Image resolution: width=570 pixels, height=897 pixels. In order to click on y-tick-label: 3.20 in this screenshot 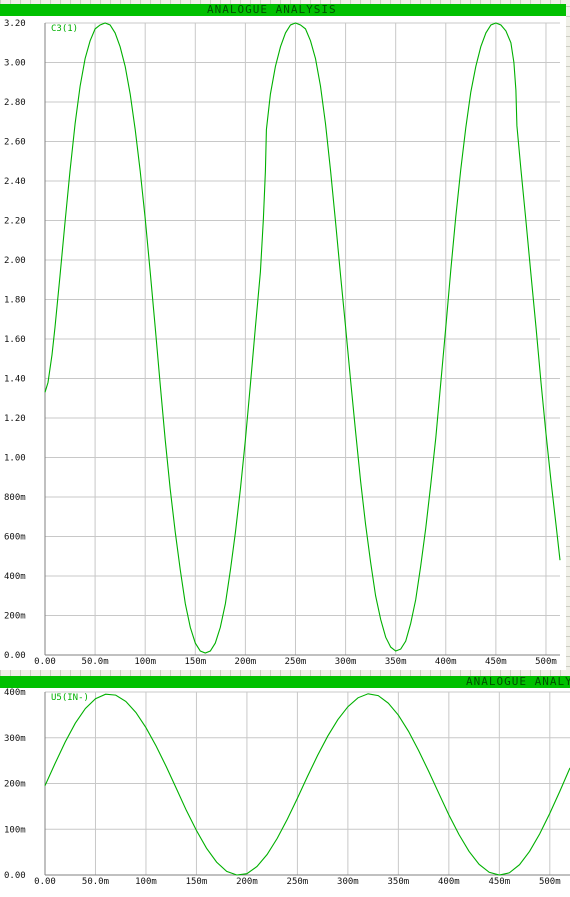, I will do `click(15, 24)`.